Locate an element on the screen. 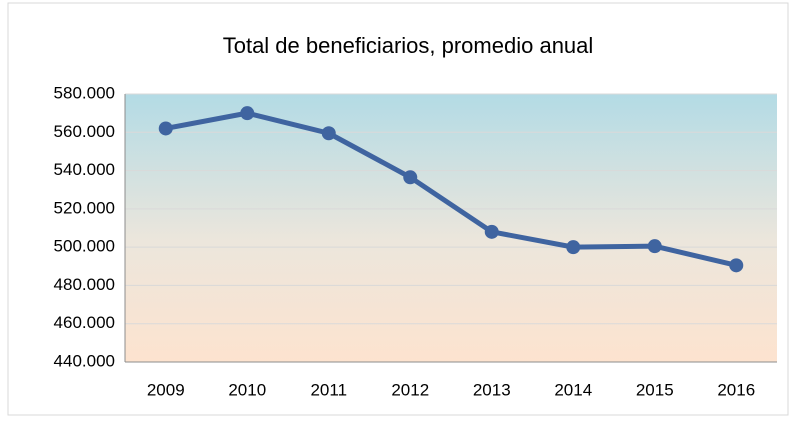 The height and width of the screenshot is (423, 797). y-tick-label: 480.000 is located at coordinates (84, 284).